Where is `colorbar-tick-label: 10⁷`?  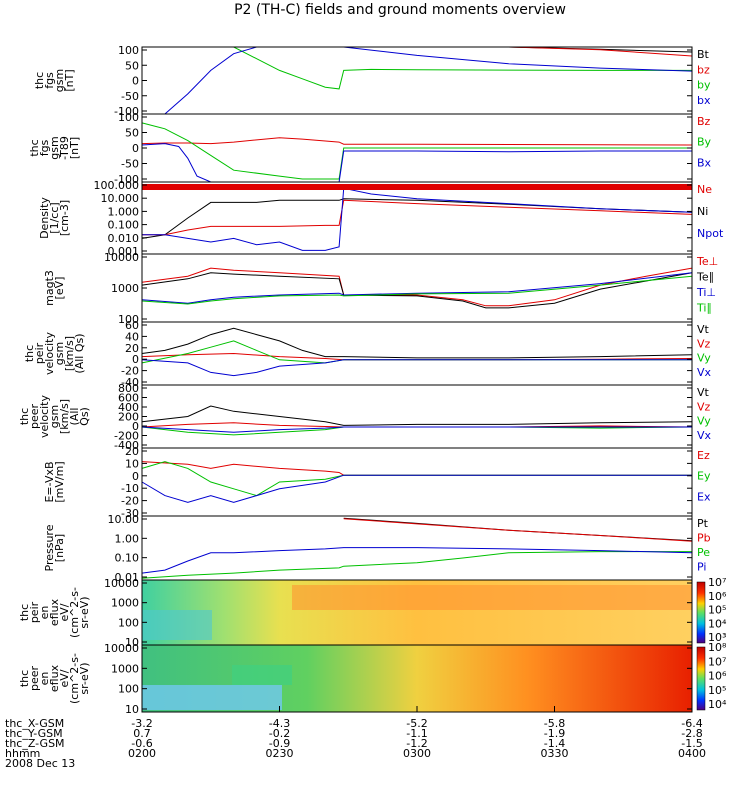 colorbar-tick-label: 10⁷ is located at coordinates (717, 582).